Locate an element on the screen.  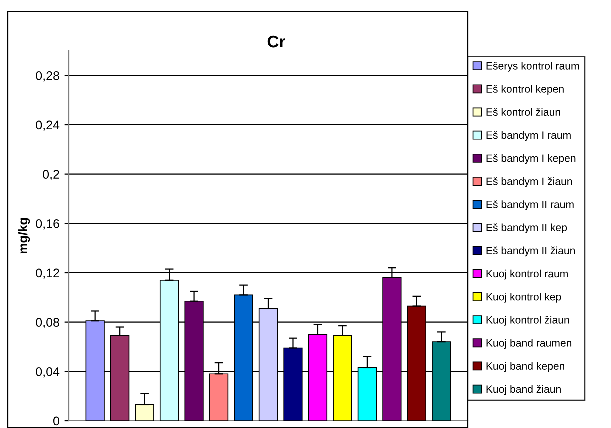
y-tick-label: 0,24 is located at coordinates (48, 126).